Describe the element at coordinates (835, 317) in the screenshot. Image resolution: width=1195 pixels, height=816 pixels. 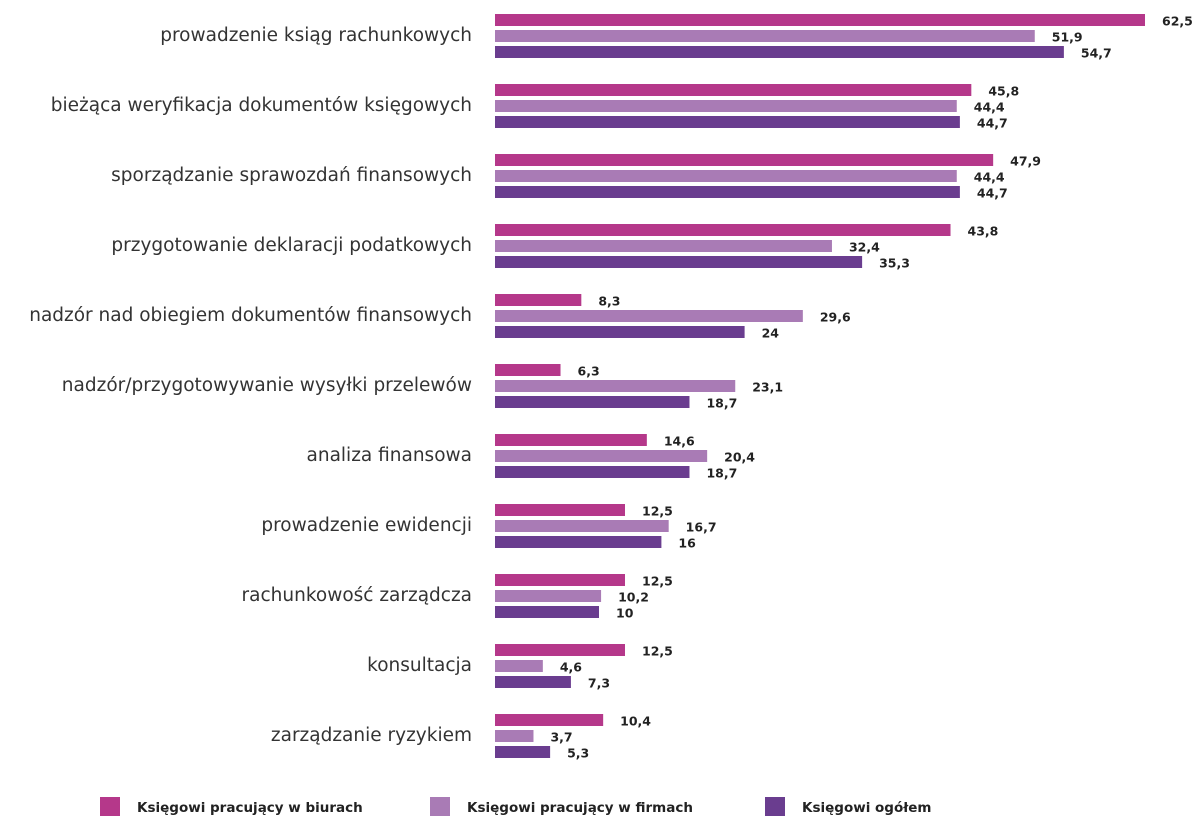
I see `value-label: 29,6` at that location.